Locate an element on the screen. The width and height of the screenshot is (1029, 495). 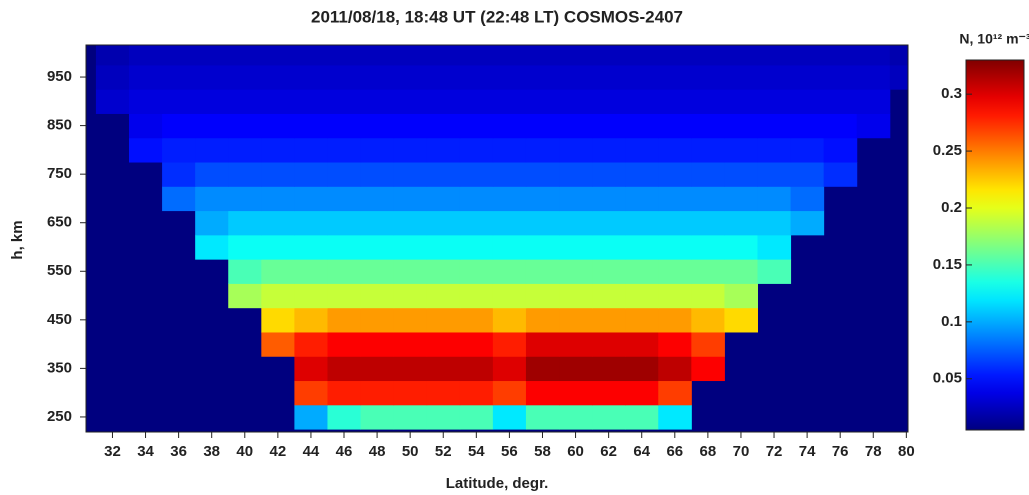
x-tick-label: 72 is located at coordinates (774, 451).